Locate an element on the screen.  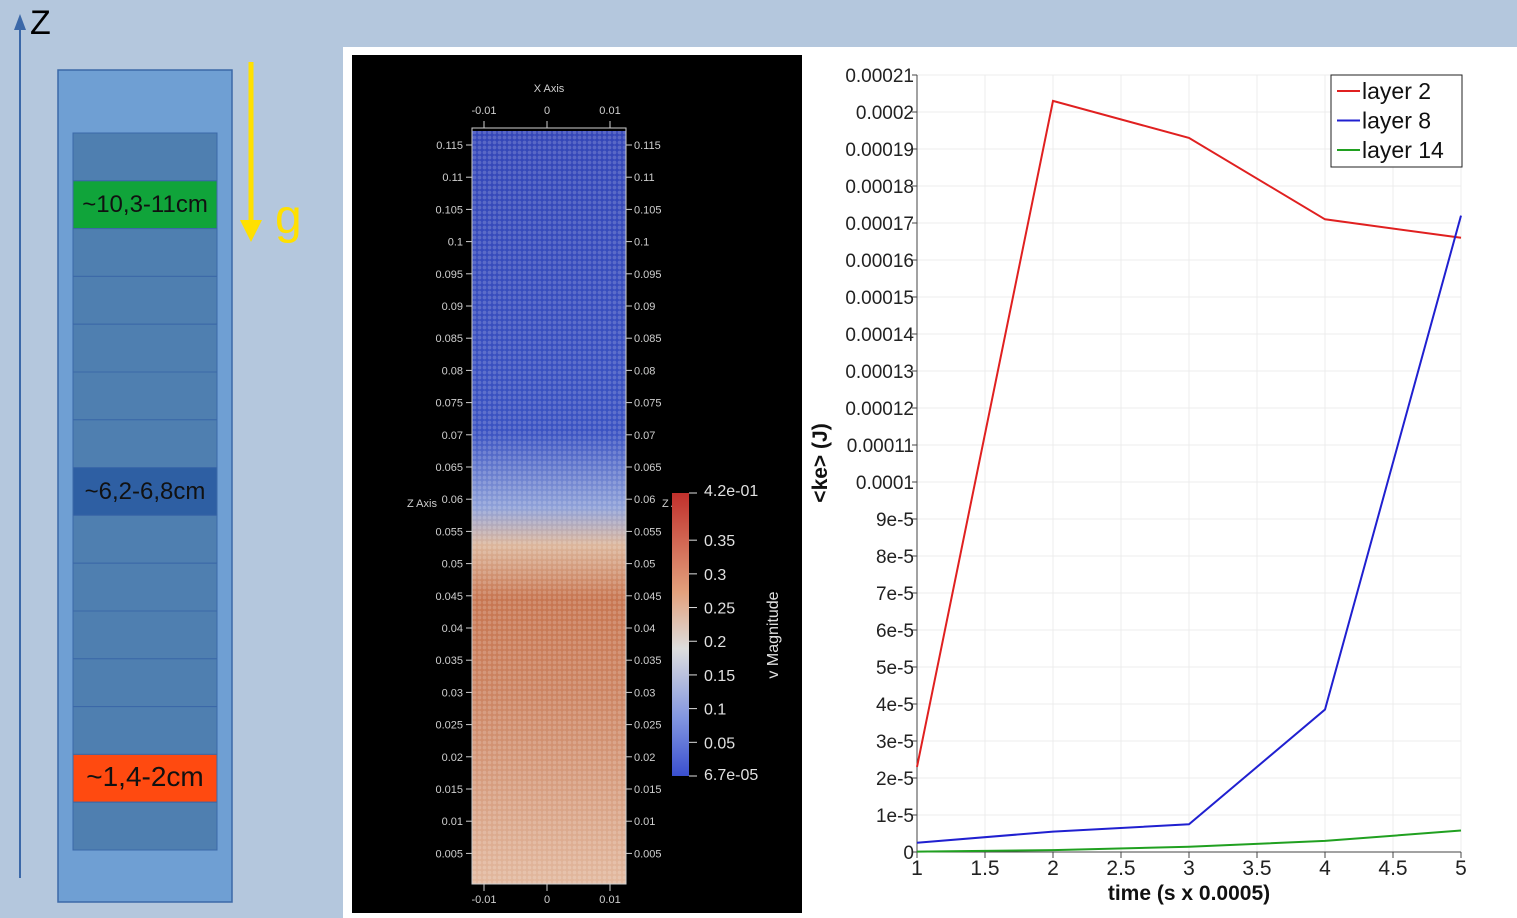
y-tick-label: 0.00017 is located at coordinates (879, 224).